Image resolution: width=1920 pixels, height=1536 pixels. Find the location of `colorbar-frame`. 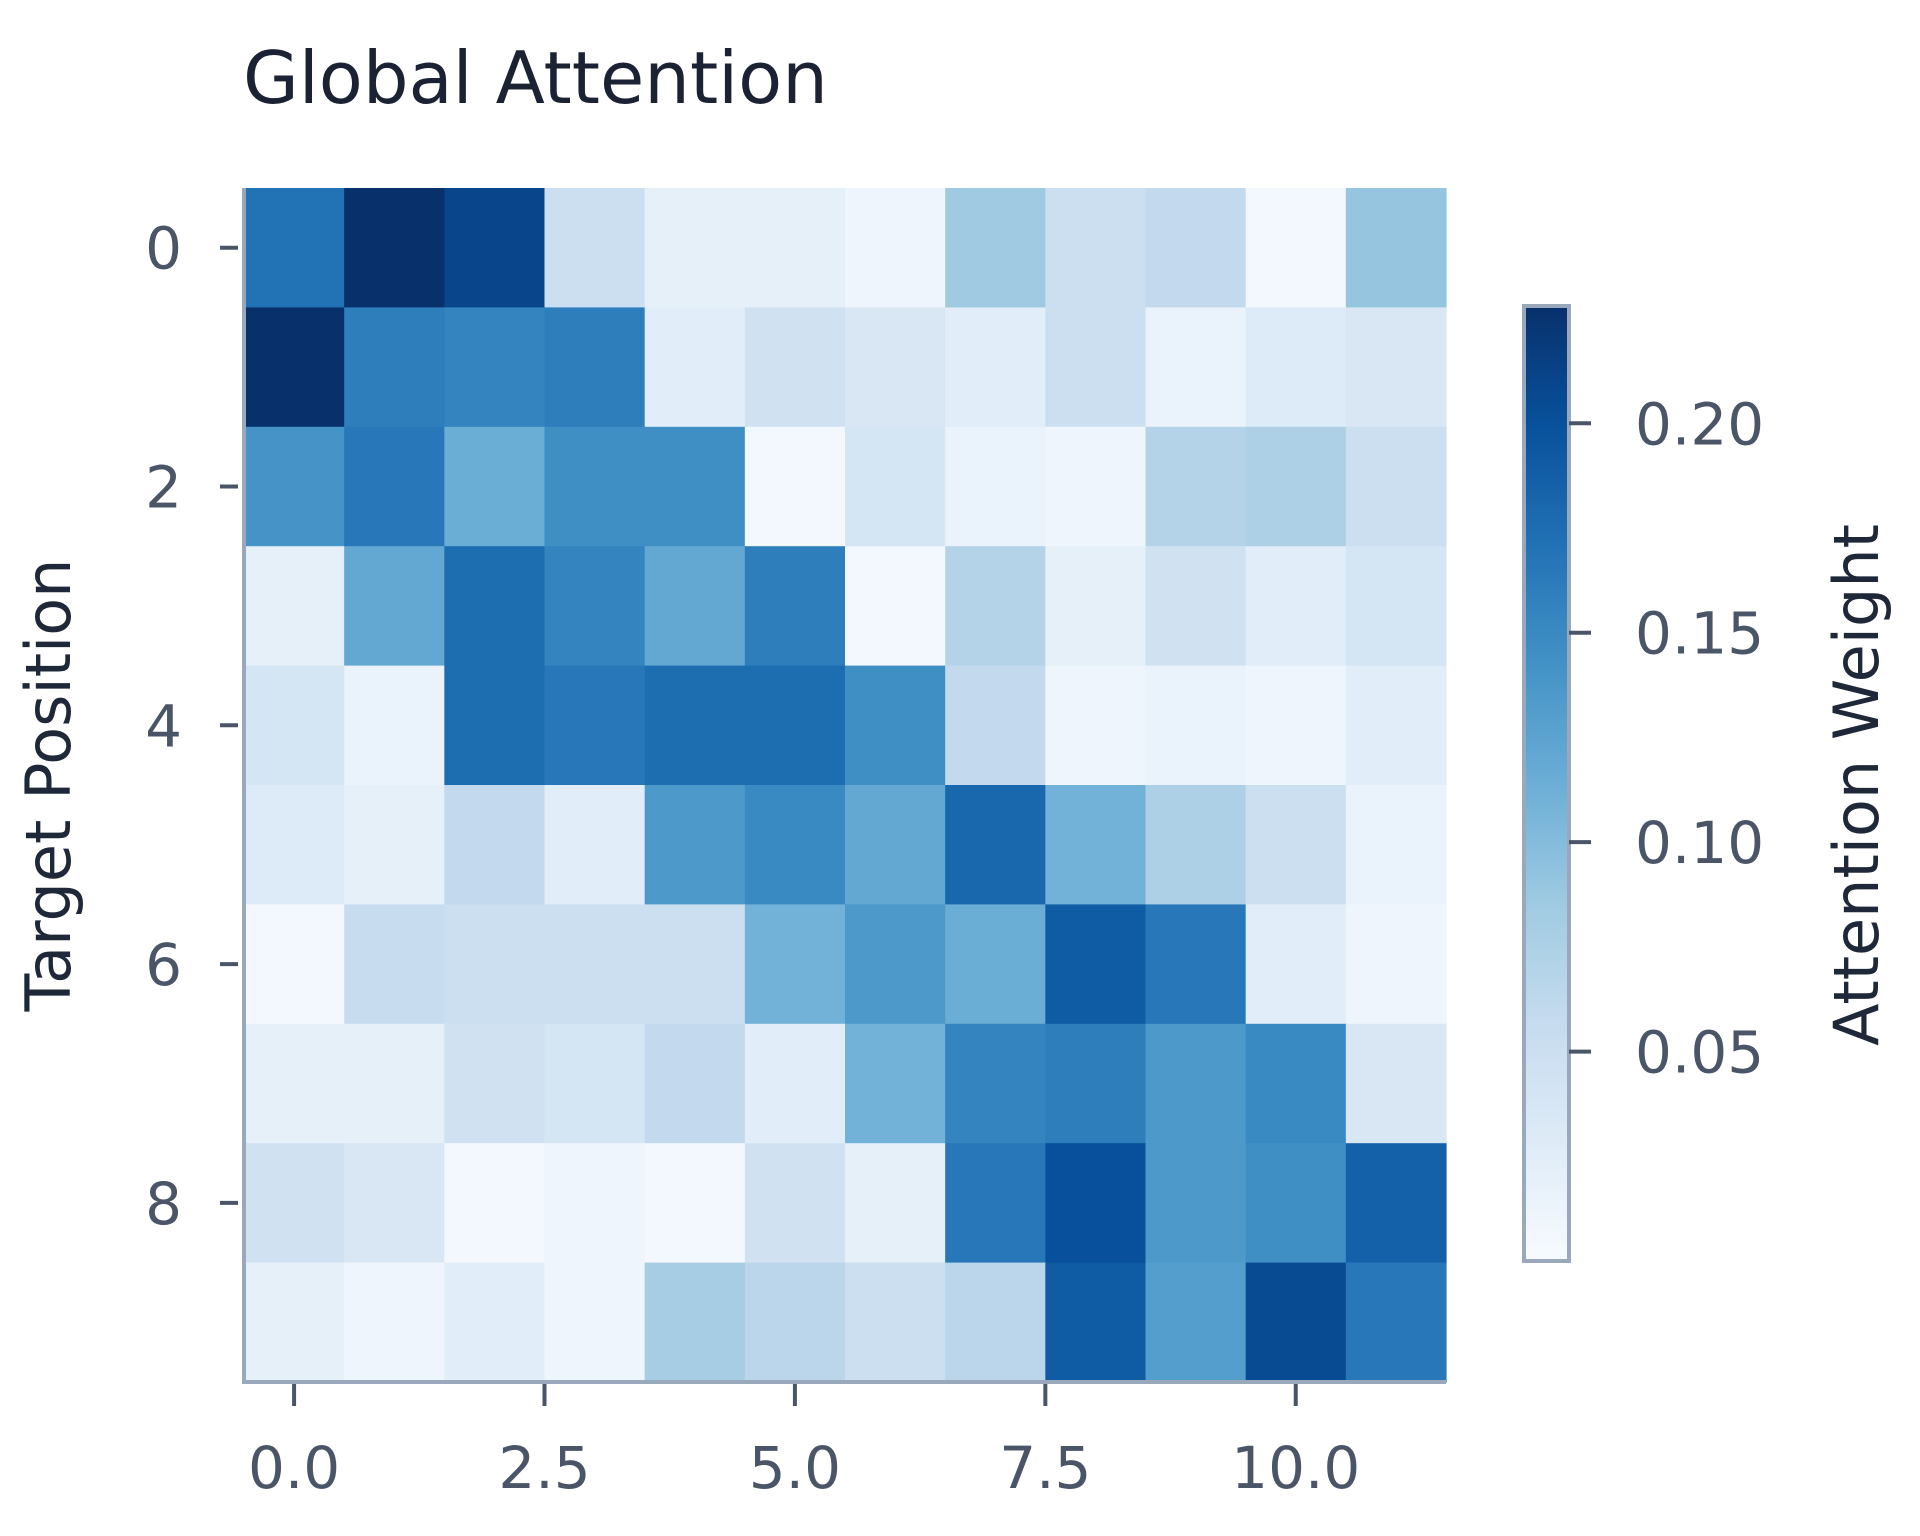

colorbar-frame is located at coordinates (1546, 783).